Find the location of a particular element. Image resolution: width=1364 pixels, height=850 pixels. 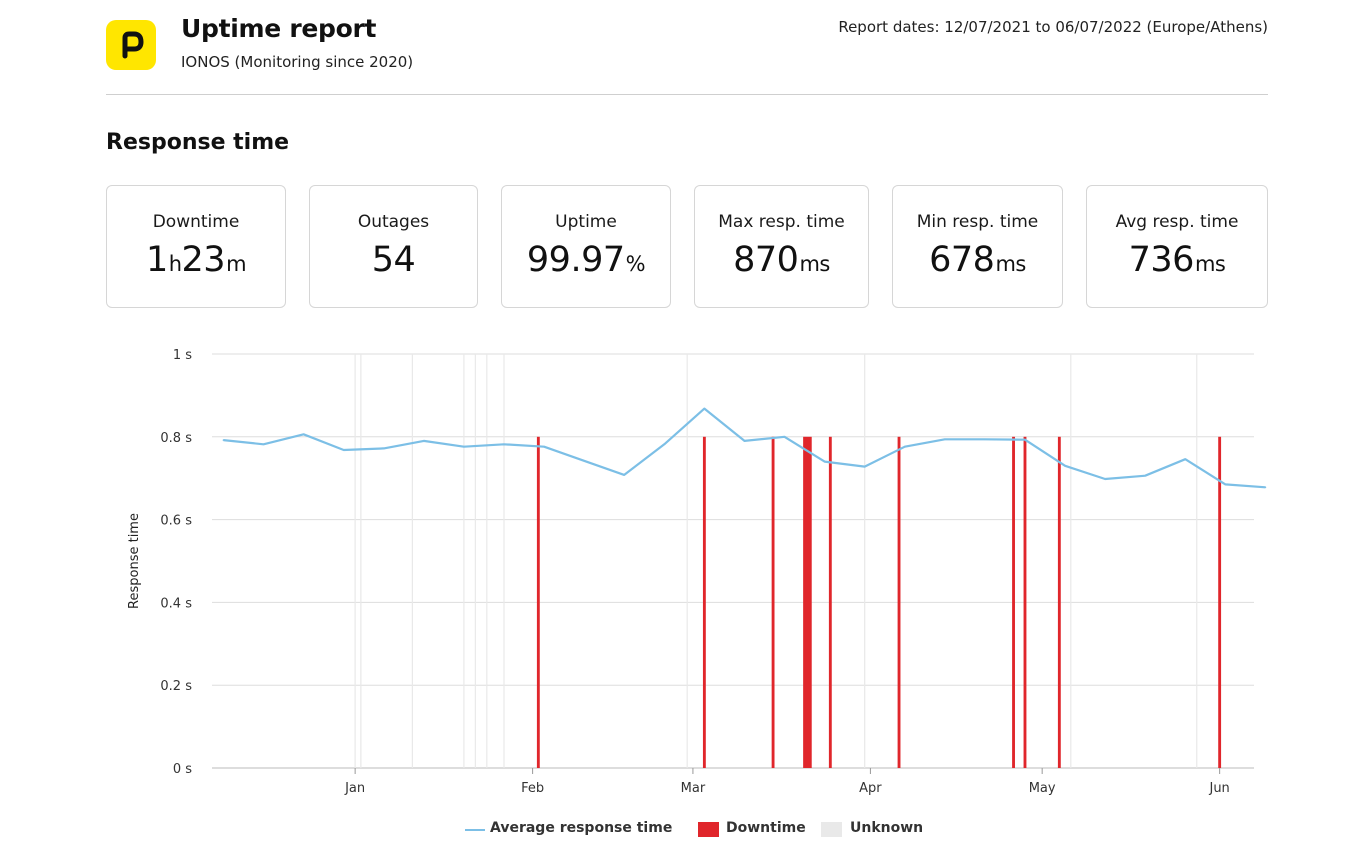

x-tick-label: Apr is located at coordinates (870, 788).